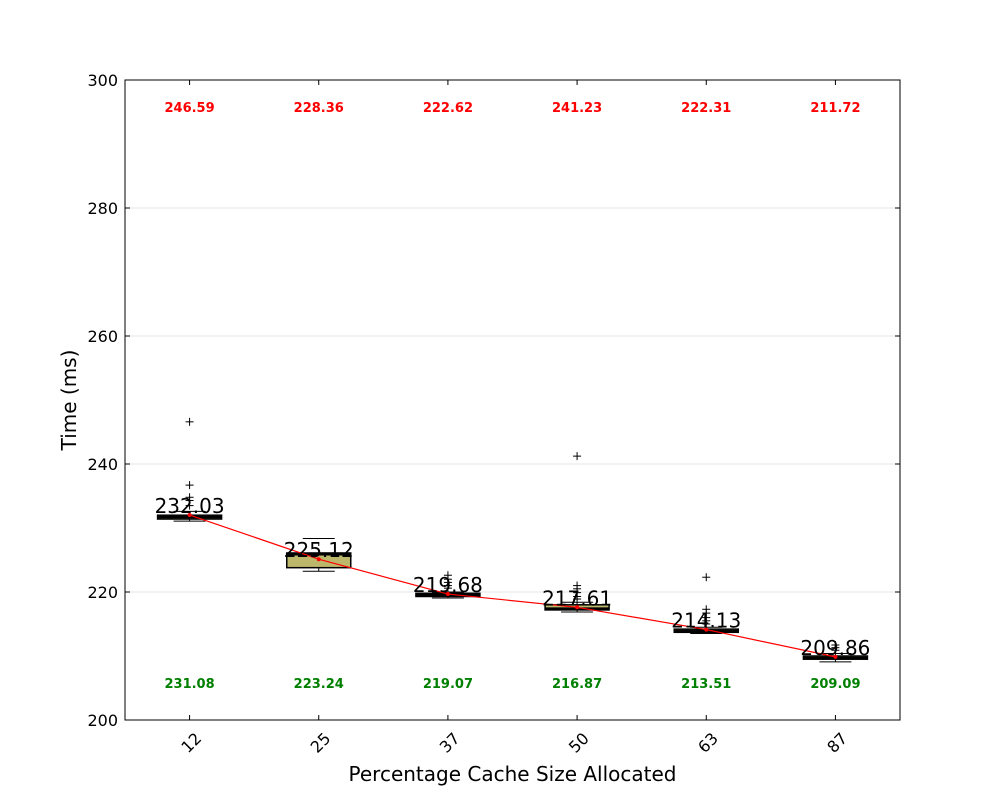  I want to click on mean-line, so click(512, 586).